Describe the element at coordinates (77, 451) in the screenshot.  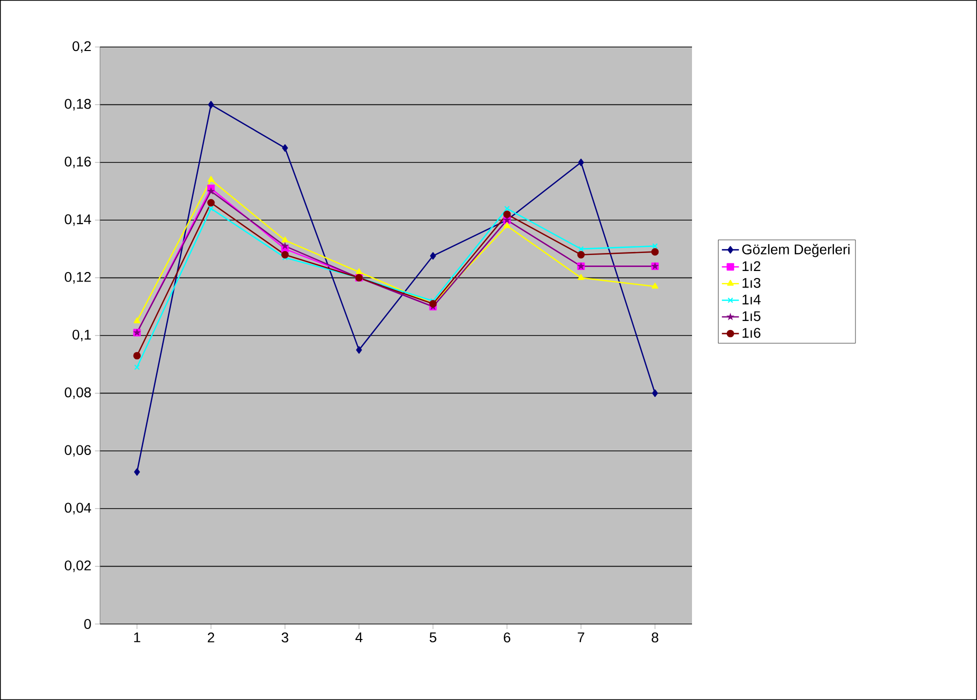
I see `y-tick-label: 0,06` at that location.